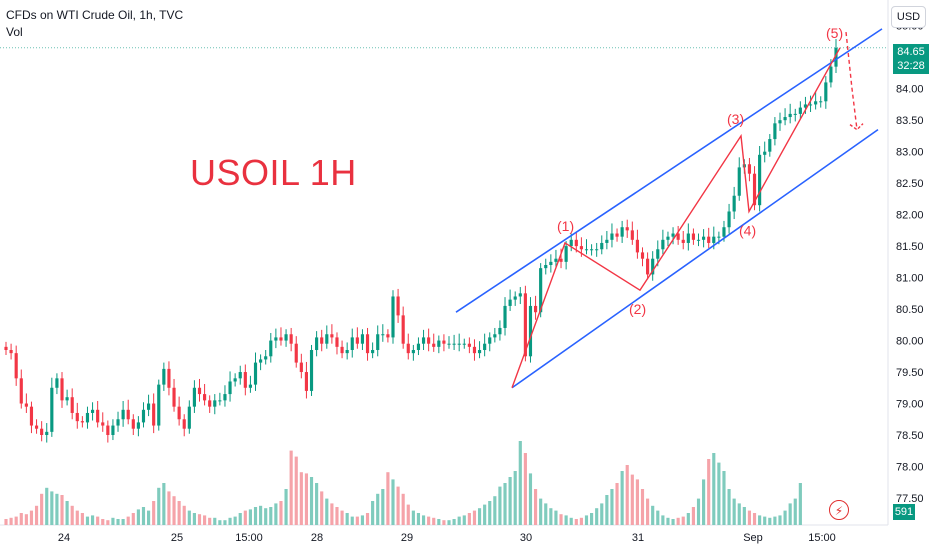 The width and height of the screenshot is (932, 550). Describe the element at coordinates (910, 153) in the screenshot. I see `y-tick-label: 83.00` at that location.